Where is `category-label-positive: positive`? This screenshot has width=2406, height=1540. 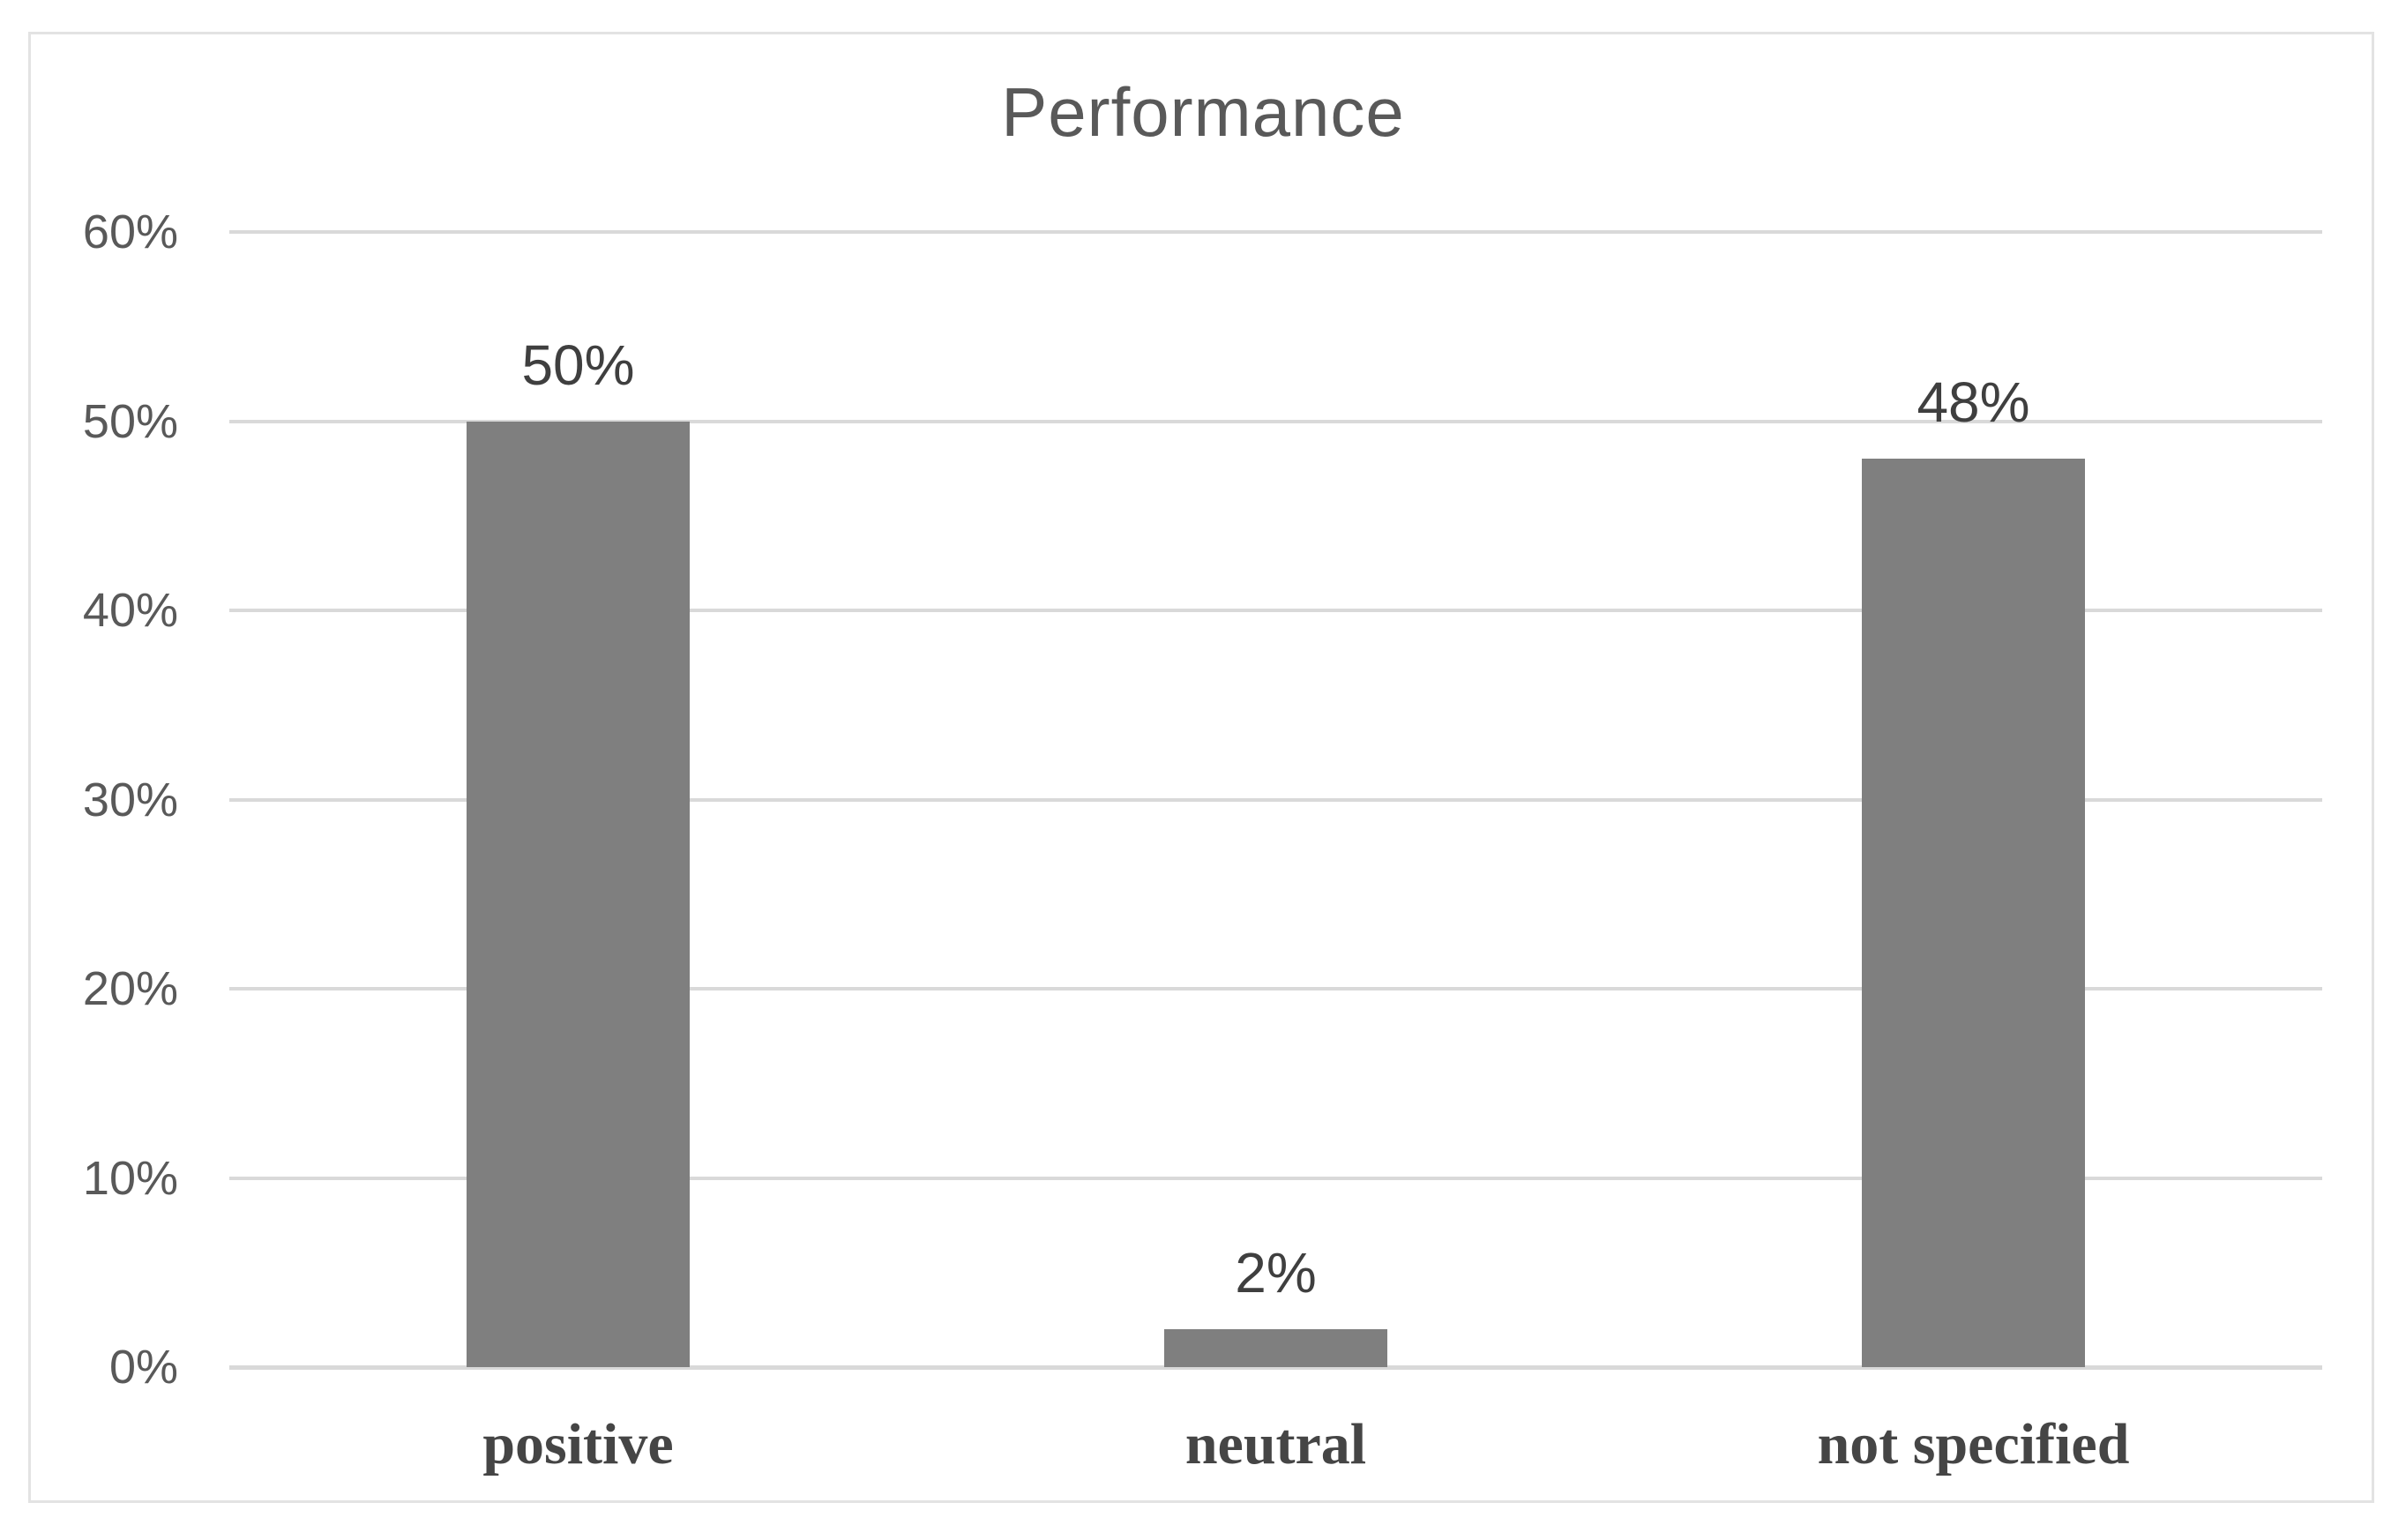 category-label-positive: positive is located at coordinates (578, 1444).